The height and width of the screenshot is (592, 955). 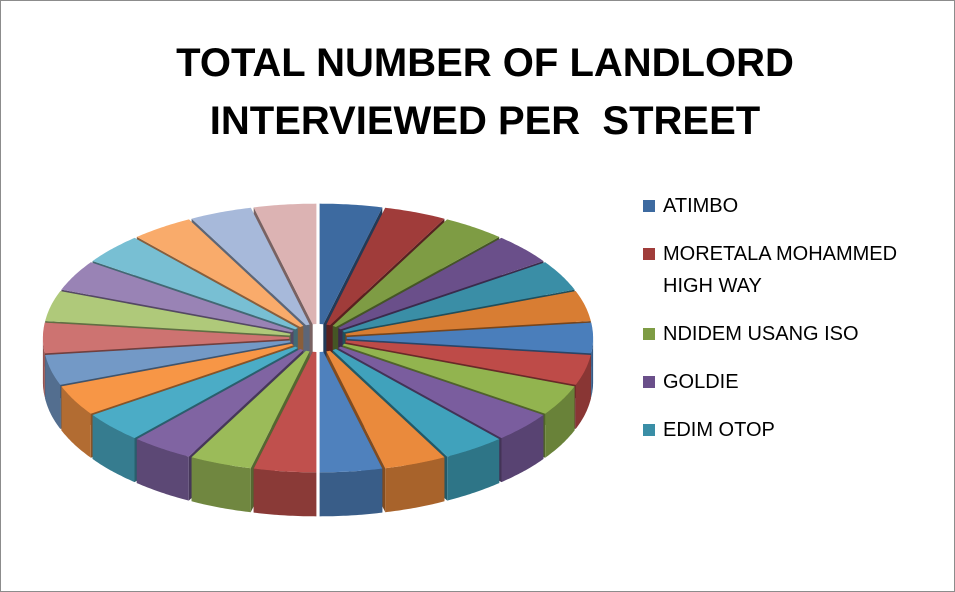 I want to click on legend-label: MORETALA MOHAMMED HIGH WAY, so click(x=780, y=270).